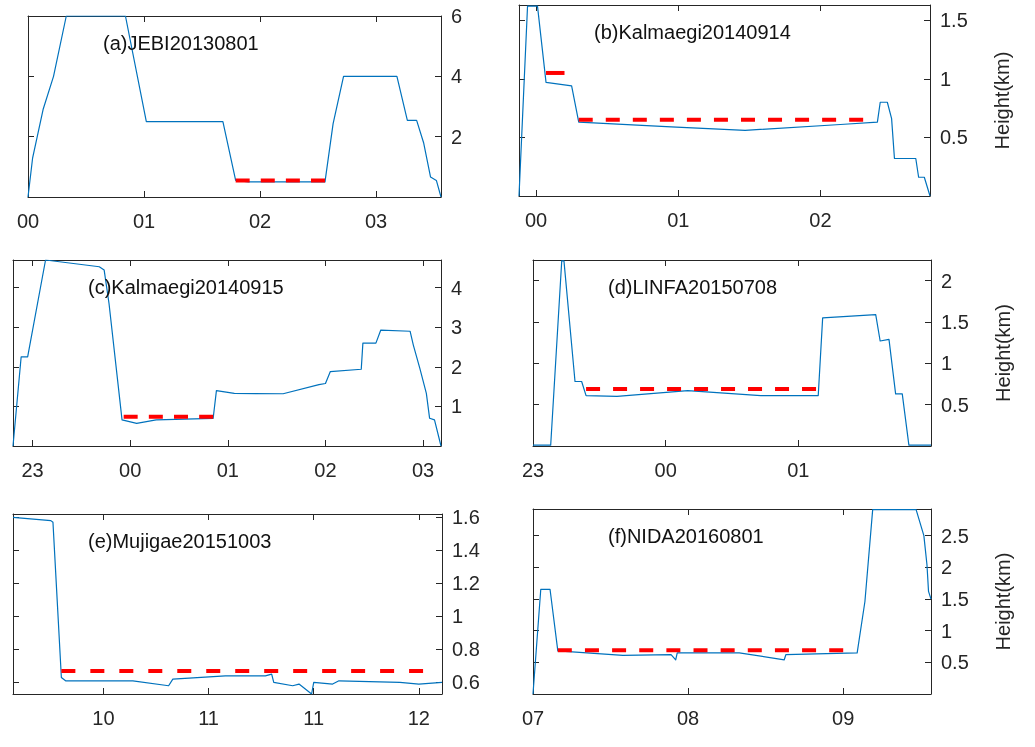  What do you see at coordinates (693, 287) in the screenshot?
I see `text: (d)LINFA20150708` at bounding box center [693, 287].